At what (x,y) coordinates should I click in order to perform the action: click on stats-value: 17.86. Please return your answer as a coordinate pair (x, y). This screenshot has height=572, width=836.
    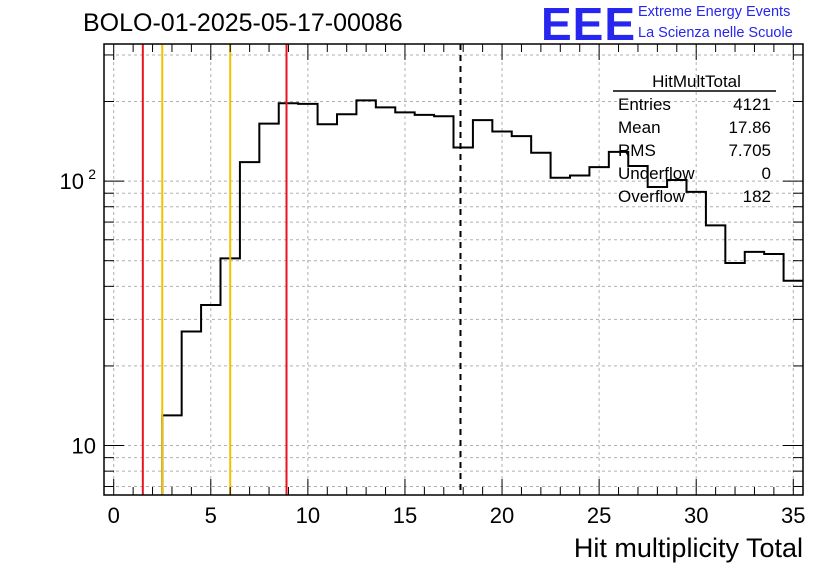
    Looking at the image, I should click on (749, 127).